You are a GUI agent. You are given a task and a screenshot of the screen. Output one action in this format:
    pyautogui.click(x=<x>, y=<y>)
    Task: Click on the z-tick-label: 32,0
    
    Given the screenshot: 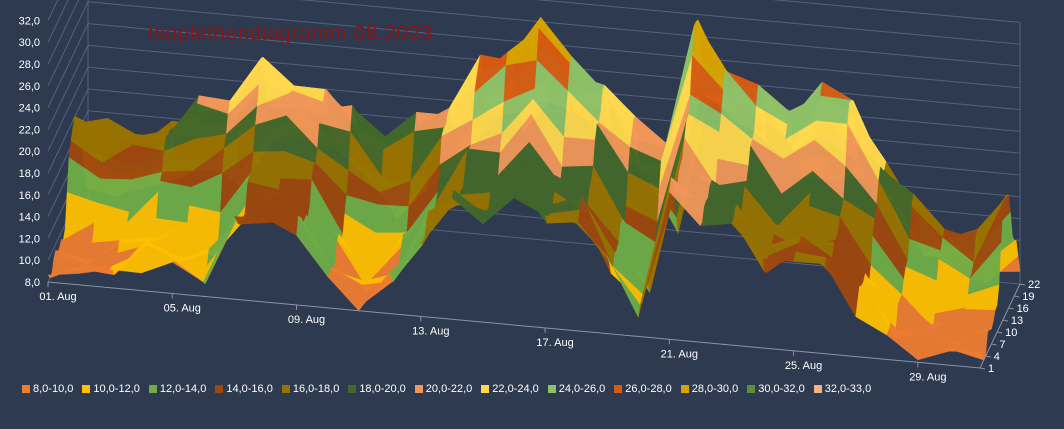 What is the action you would take?
    pyautogui.click(x=29, y=21)
    